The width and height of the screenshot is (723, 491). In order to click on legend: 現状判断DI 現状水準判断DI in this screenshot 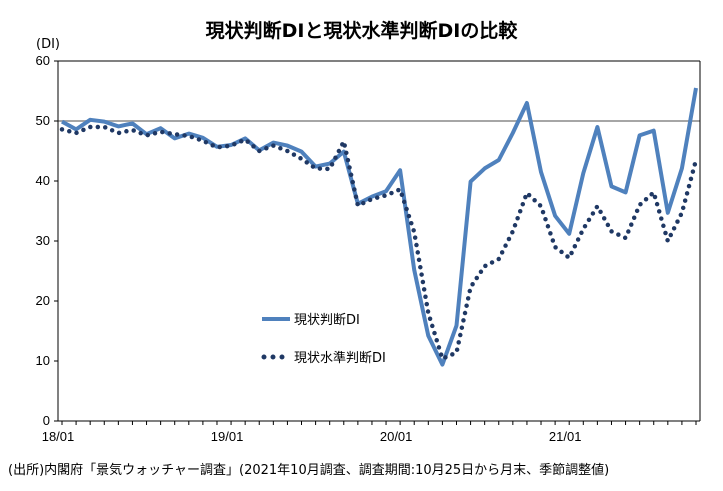, I will do `click(323, 339)`.